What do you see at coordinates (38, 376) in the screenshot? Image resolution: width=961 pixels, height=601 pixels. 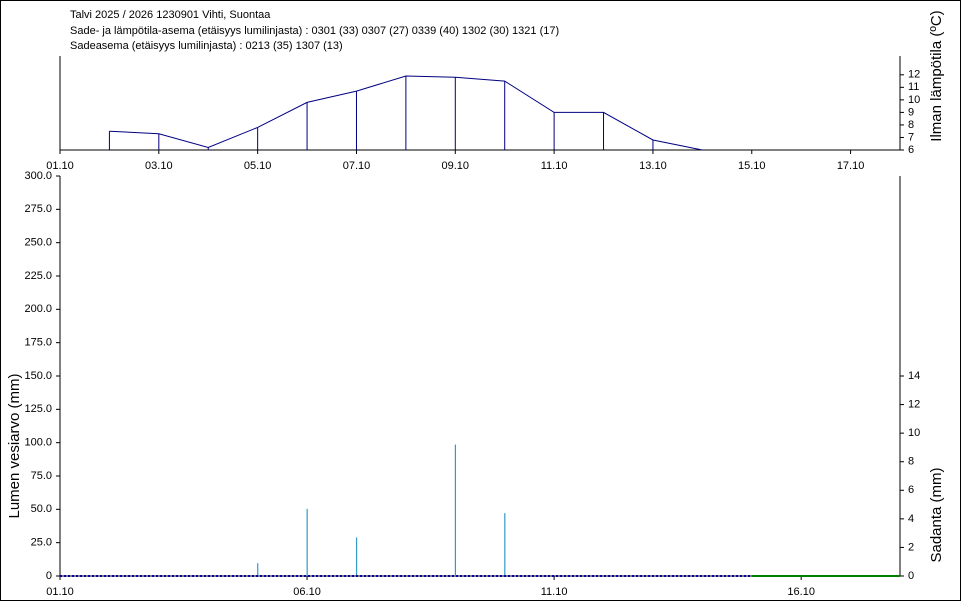 I see `y-tick-label: 150.0` at bounding box center [38, 376].